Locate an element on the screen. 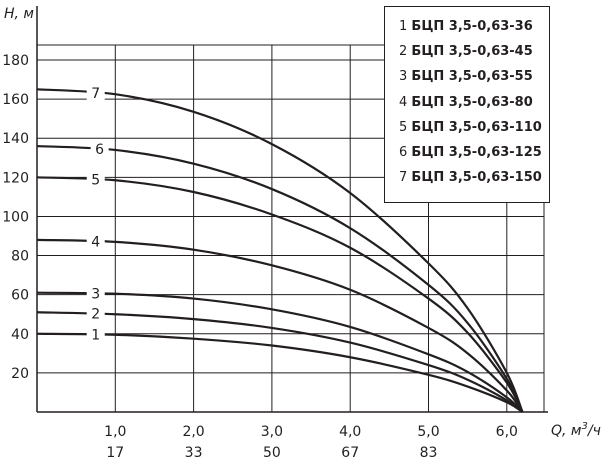 The width and height of the screenshot is (610, 464). legend-item-number: 1 is located at coordinates (405, 26).